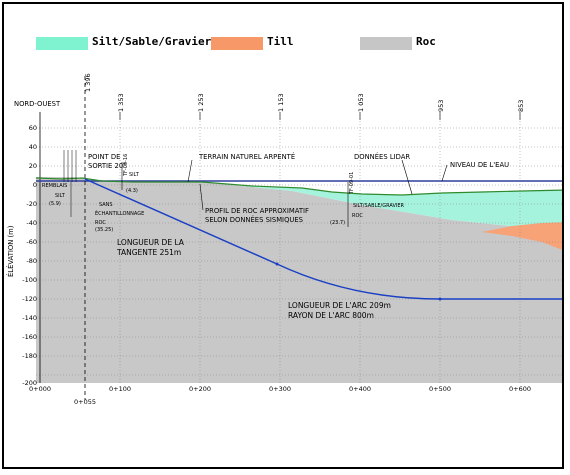 This screenshot has height=475, width=570. Describe the element at coordinates (521, 106) in the screenshot. I see `top-station-853: 853` at that location.